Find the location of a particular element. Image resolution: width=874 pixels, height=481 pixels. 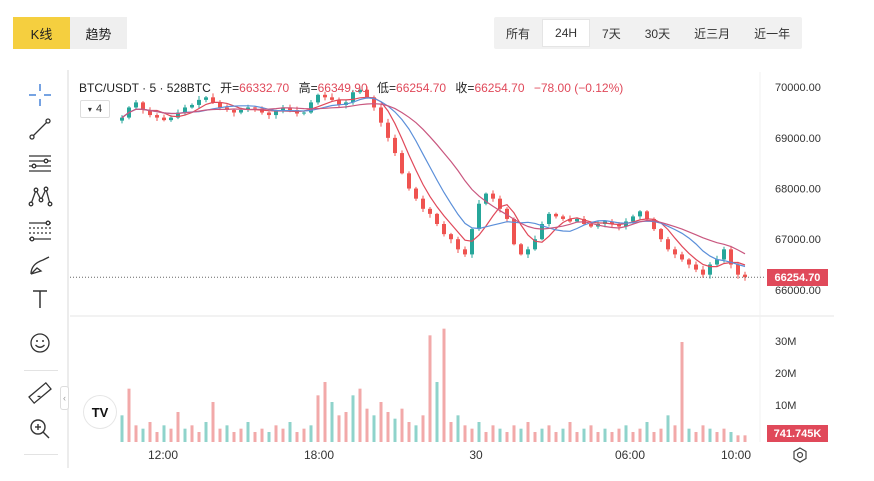

range-7d: 7天 is located at coordinates (611, 33).